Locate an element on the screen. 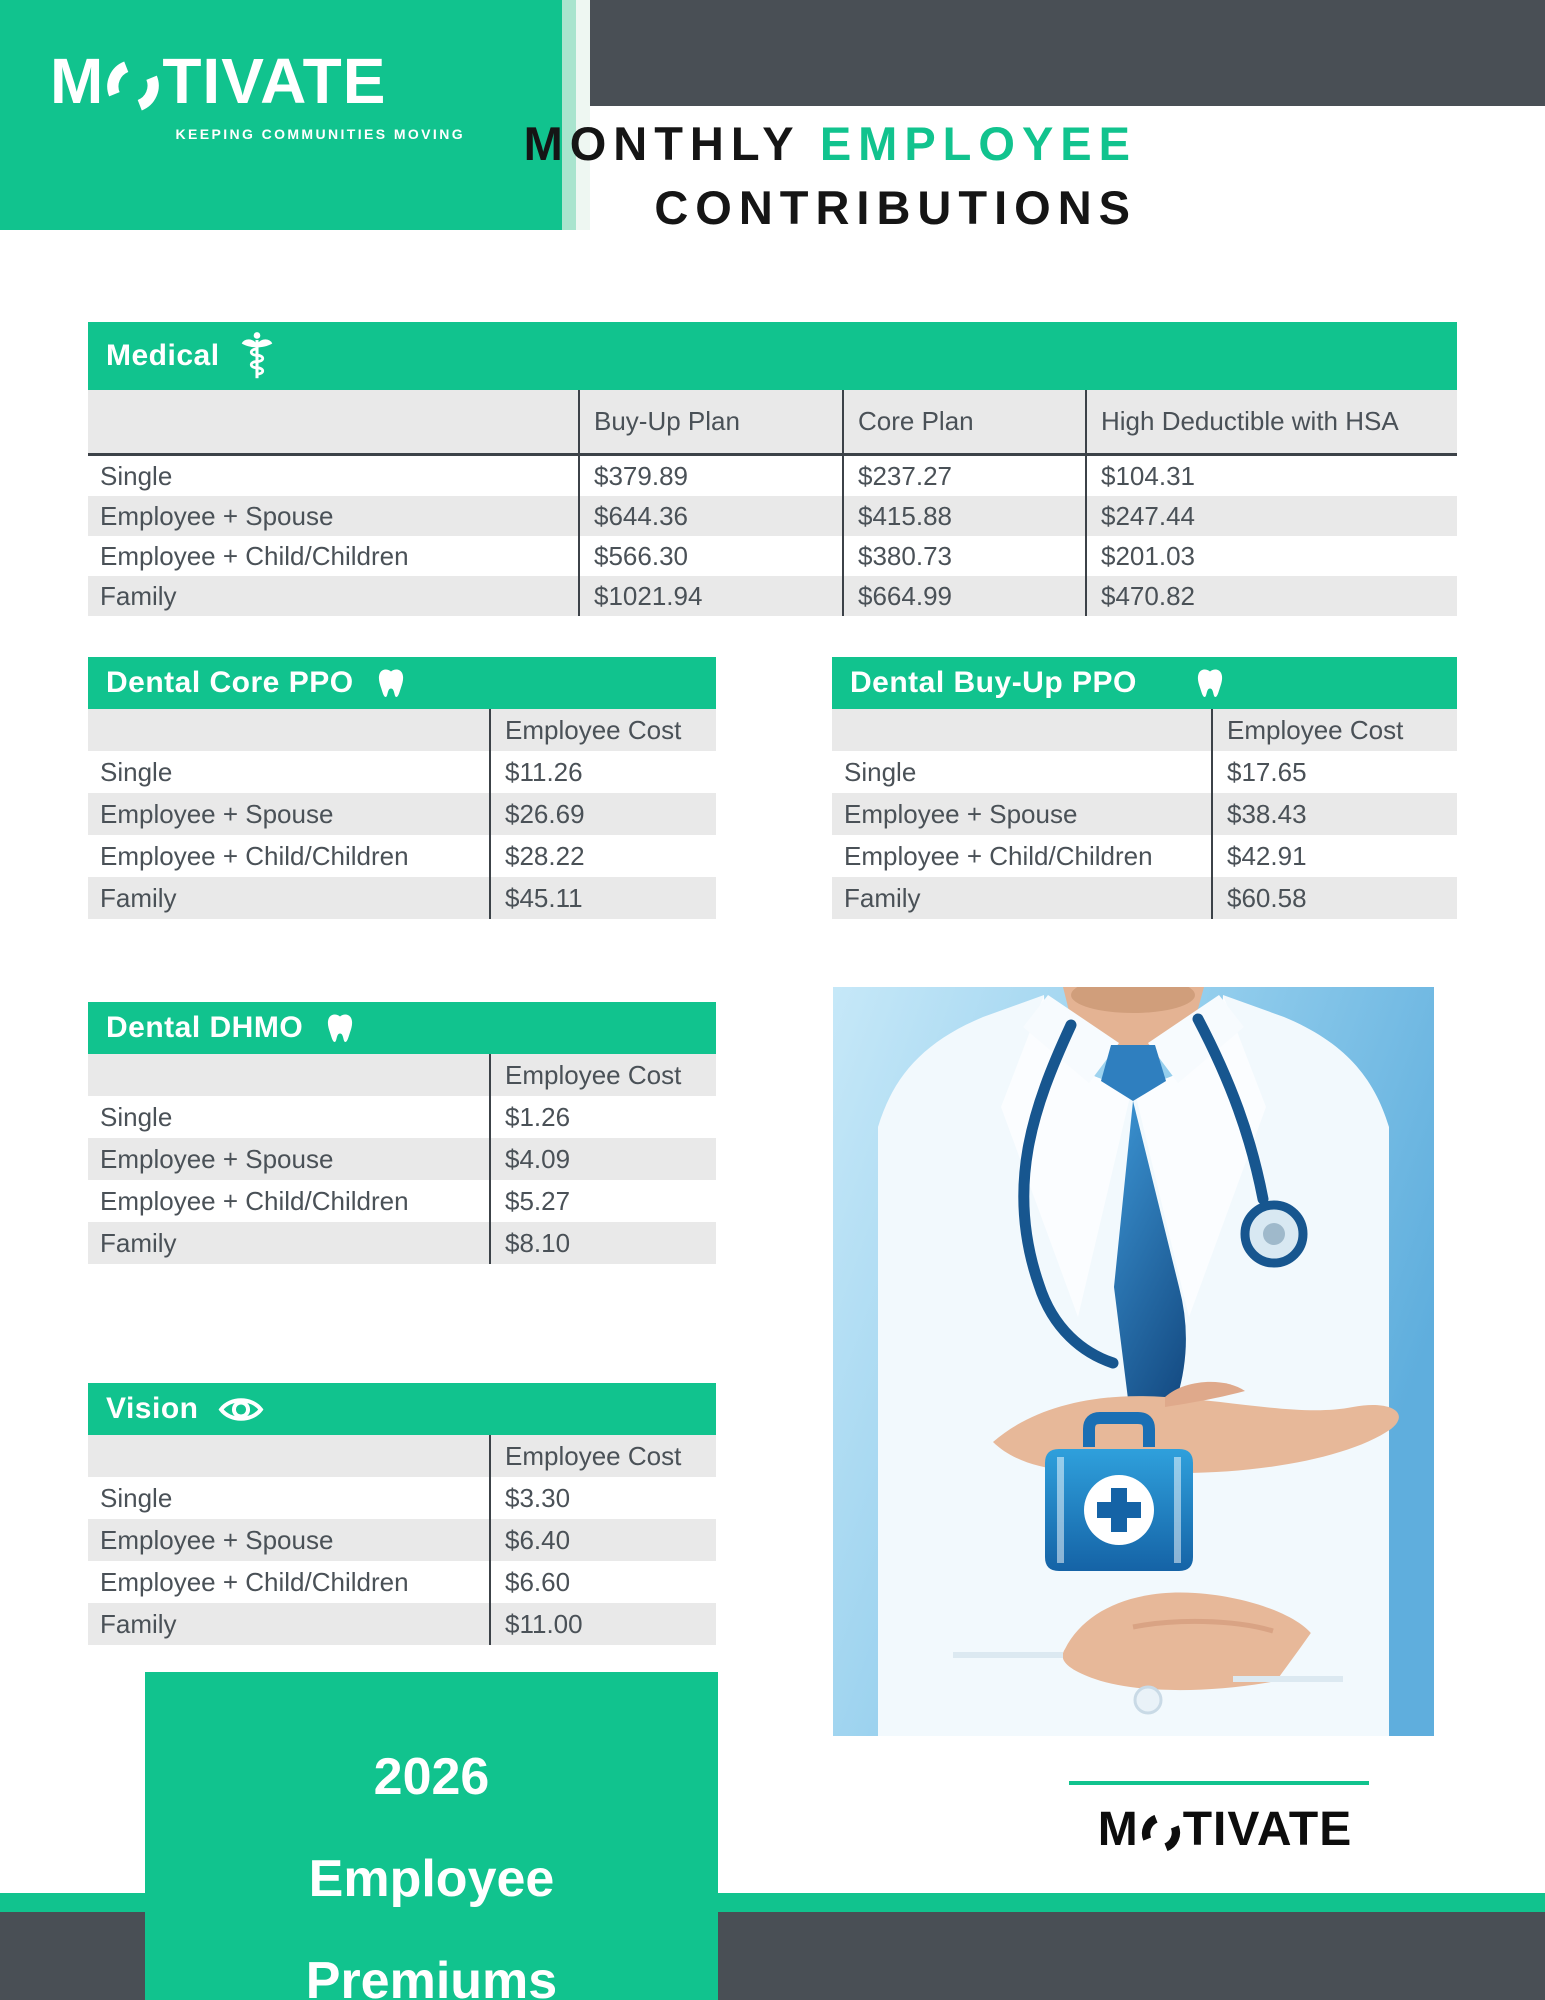 The height and width of the screenshot is (2000, 1545). vision-column-header-row: Employee Cost is located at coordinates (402, 1456).